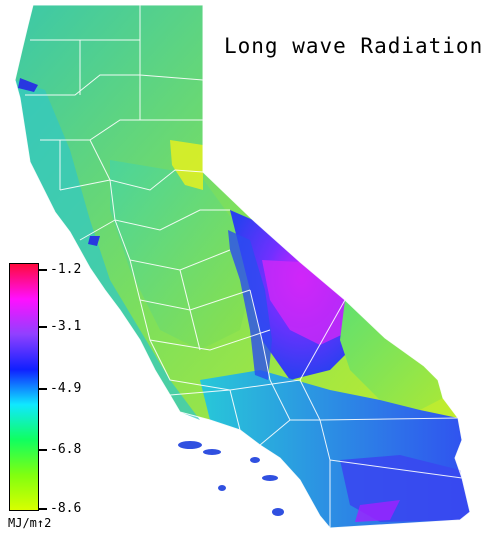 The height and width of the screenshot is (554, 500). Describe the element at coordinates (66, 269) in the screenshot. I see `legend-tick-label: -1.2` at that location.